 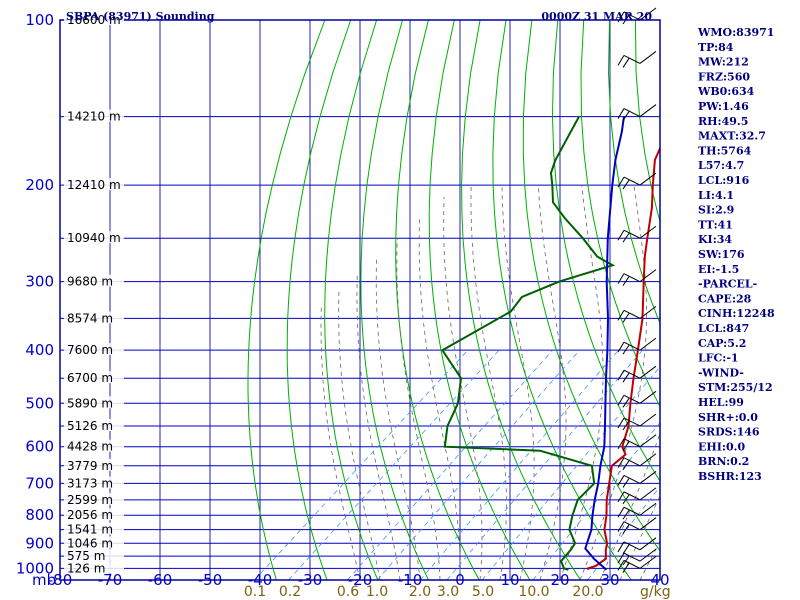 What do you see at coordinates (715, 239) in the screenshot?
I see `sounding-index: KI:34` at bounding box center [715, 239].